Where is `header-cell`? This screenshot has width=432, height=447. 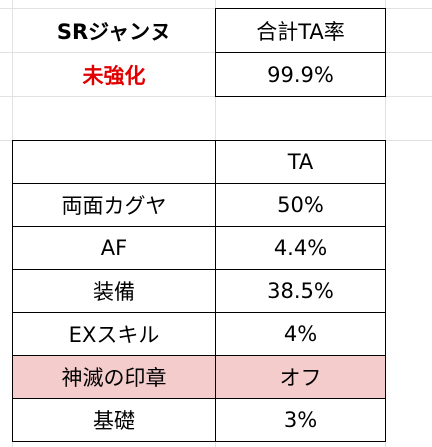
header-cell is located at coordinates (114, 162).